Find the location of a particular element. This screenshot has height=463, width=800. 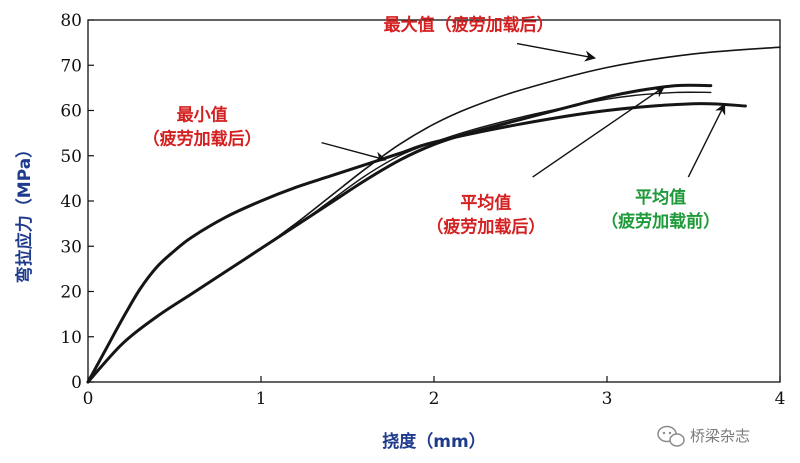

annotation-label: （疲劳加载前） is located at coordinates (660, 221).